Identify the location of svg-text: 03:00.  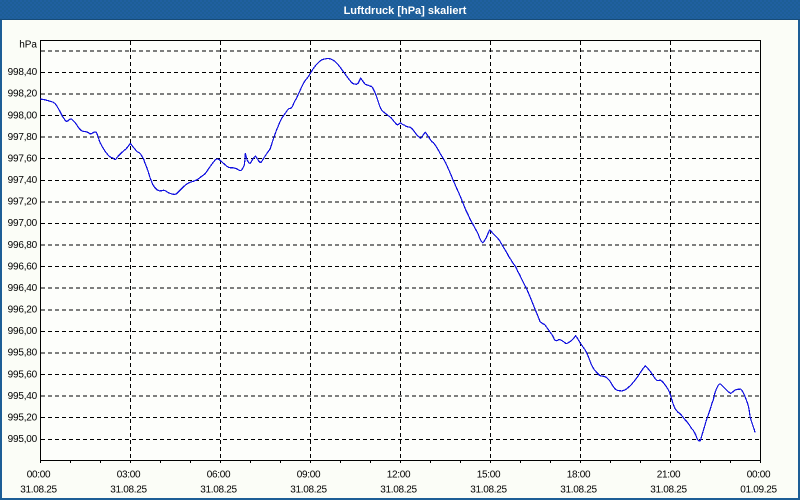
(129, 474).